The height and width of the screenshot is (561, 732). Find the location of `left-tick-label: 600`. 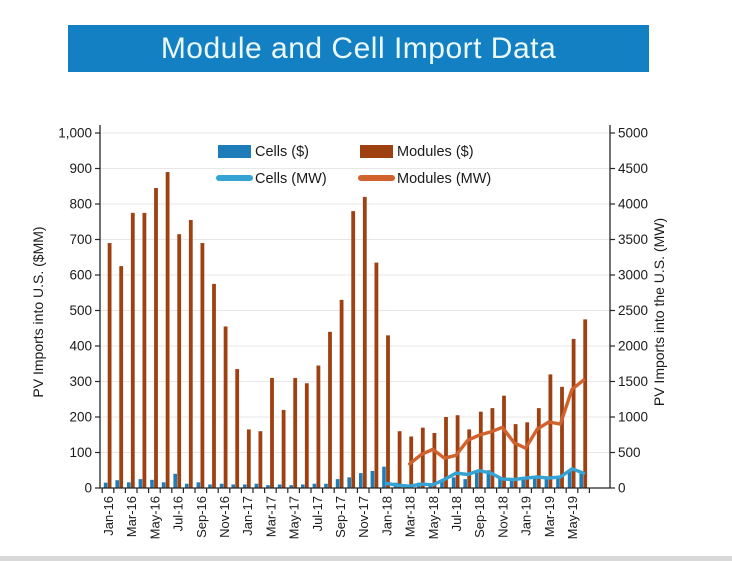

left-tick-label: 600 is located at coordinates (80, 275).